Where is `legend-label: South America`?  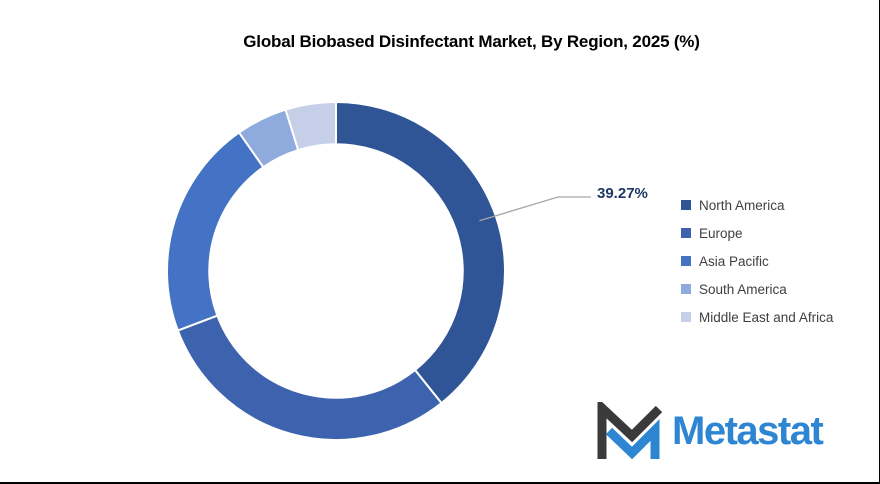
legend-label: South America is located at coordinates (743, 289).